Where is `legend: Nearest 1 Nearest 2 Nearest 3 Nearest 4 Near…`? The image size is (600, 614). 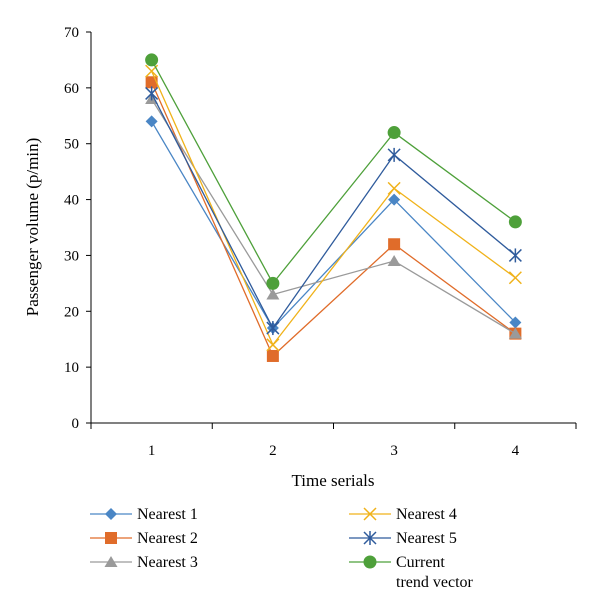 legend: Nearest 1 Nearest 2 Nearest 3 Nearest 4 Near… is located at coordinates (282, 548).